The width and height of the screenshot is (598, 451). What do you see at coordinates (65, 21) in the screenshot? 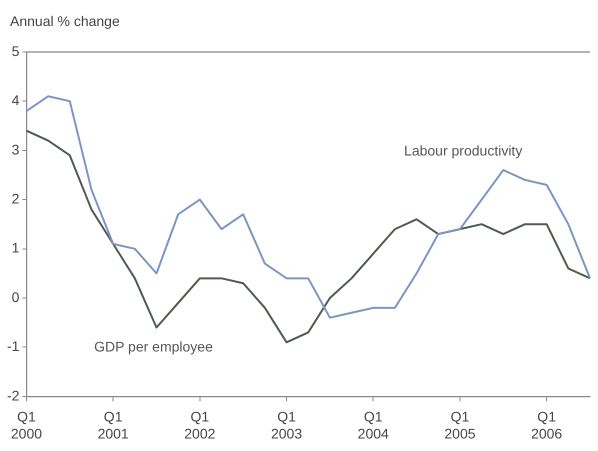
I see `y-axis-title: Annual % change` at bounding box center [65, 21].